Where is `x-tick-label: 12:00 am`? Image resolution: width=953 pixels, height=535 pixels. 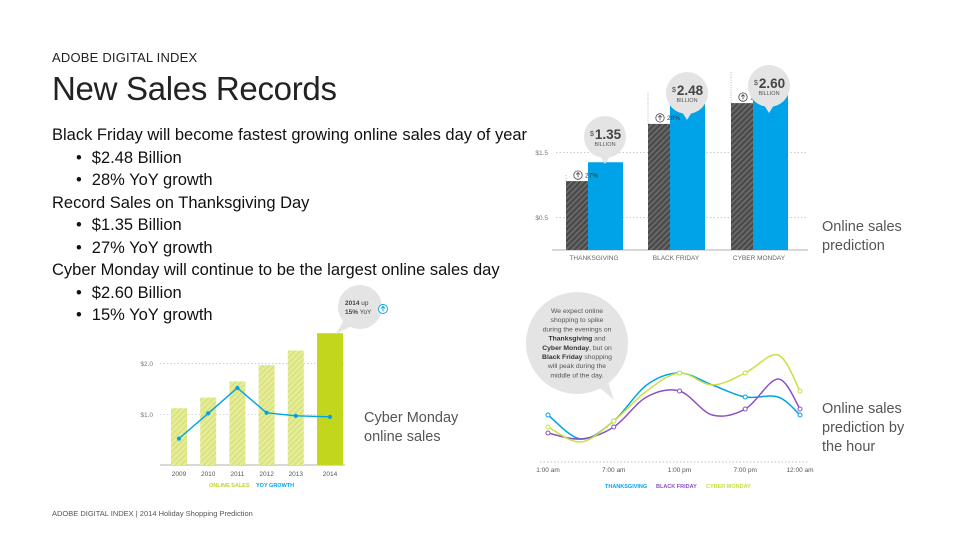
x-tick-label: 12:00 am is located at coordinates (799, 470).